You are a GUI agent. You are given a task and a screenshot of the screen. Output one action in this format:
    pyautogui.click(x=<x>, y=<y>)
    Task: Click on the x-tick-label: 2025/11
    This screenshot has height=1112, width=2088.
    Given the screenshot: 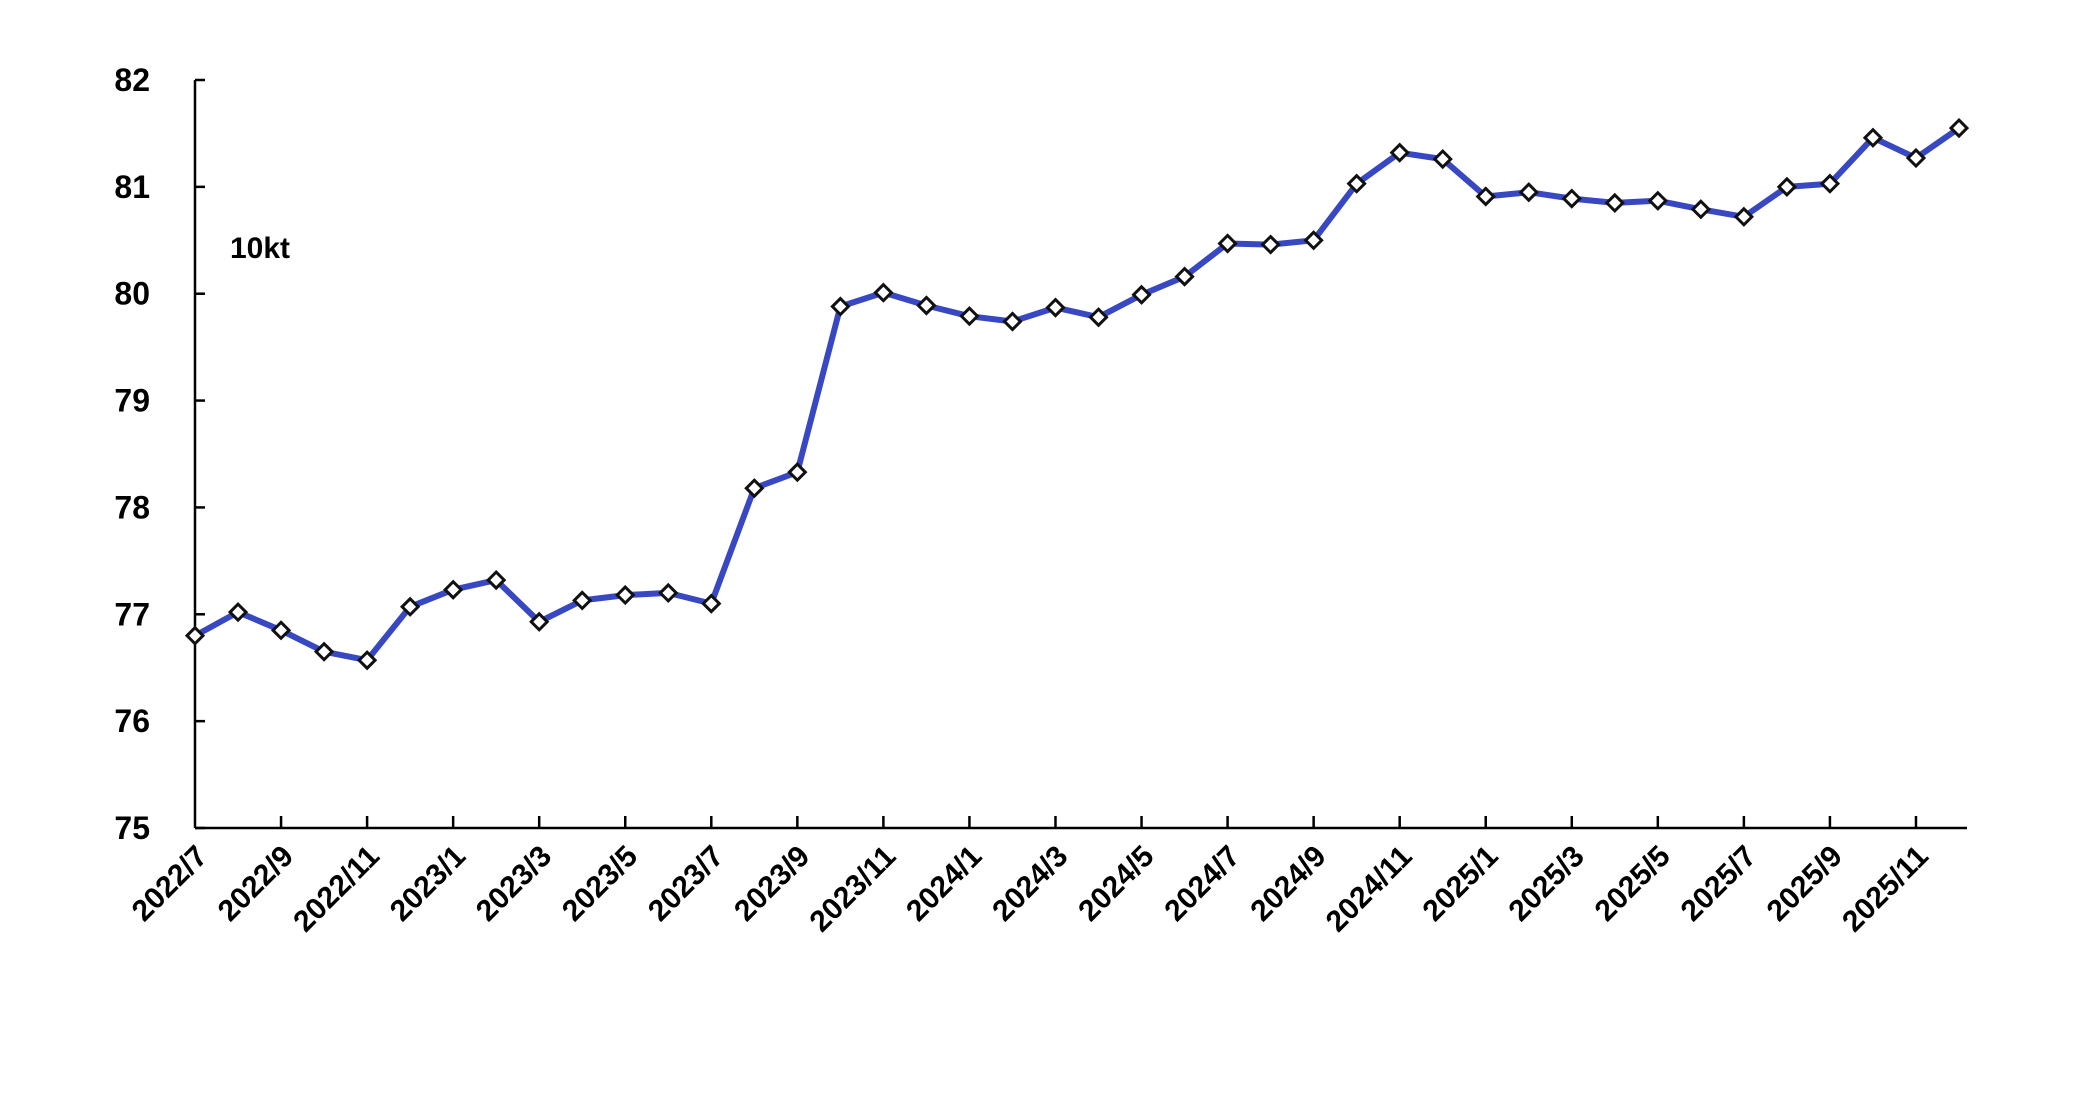 What is the action you would take?
    pyautogui.click(x=1885, y=889)
    